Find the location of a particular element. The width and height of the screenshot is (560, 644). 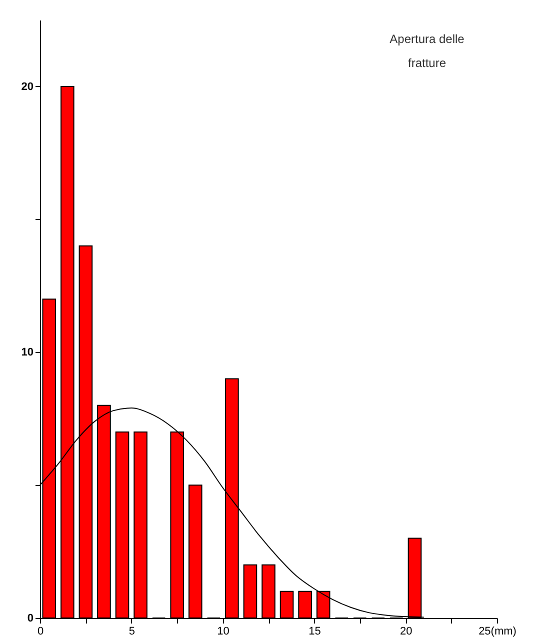

y-tick-label: 0 is located at coordinates (30, 618).